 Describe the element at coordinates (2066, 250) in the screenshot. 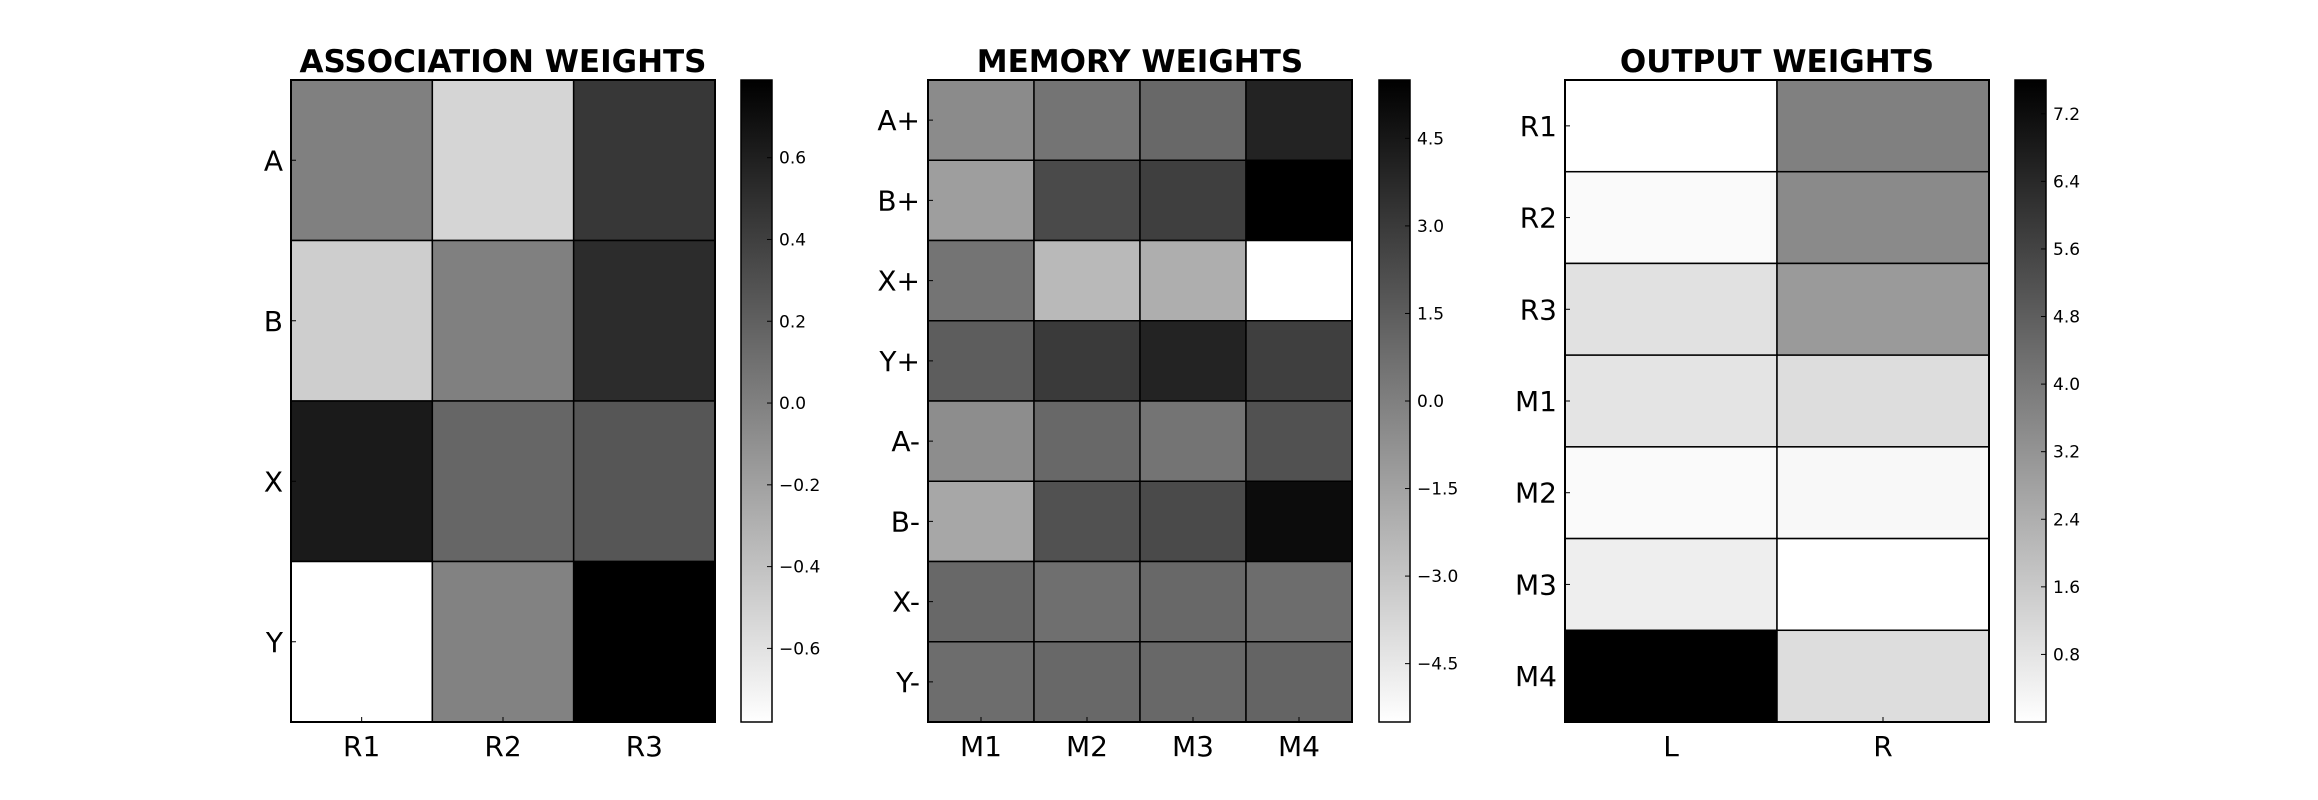

I see `colorbar-tick-label: 5.6` at that location.